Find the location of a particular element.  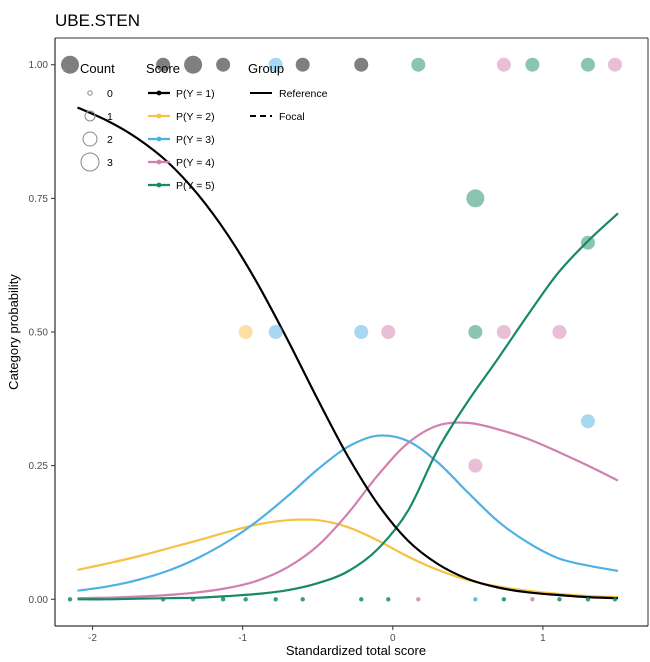

x-axis-title: Standardized total score is located at coordinates (356, 650).